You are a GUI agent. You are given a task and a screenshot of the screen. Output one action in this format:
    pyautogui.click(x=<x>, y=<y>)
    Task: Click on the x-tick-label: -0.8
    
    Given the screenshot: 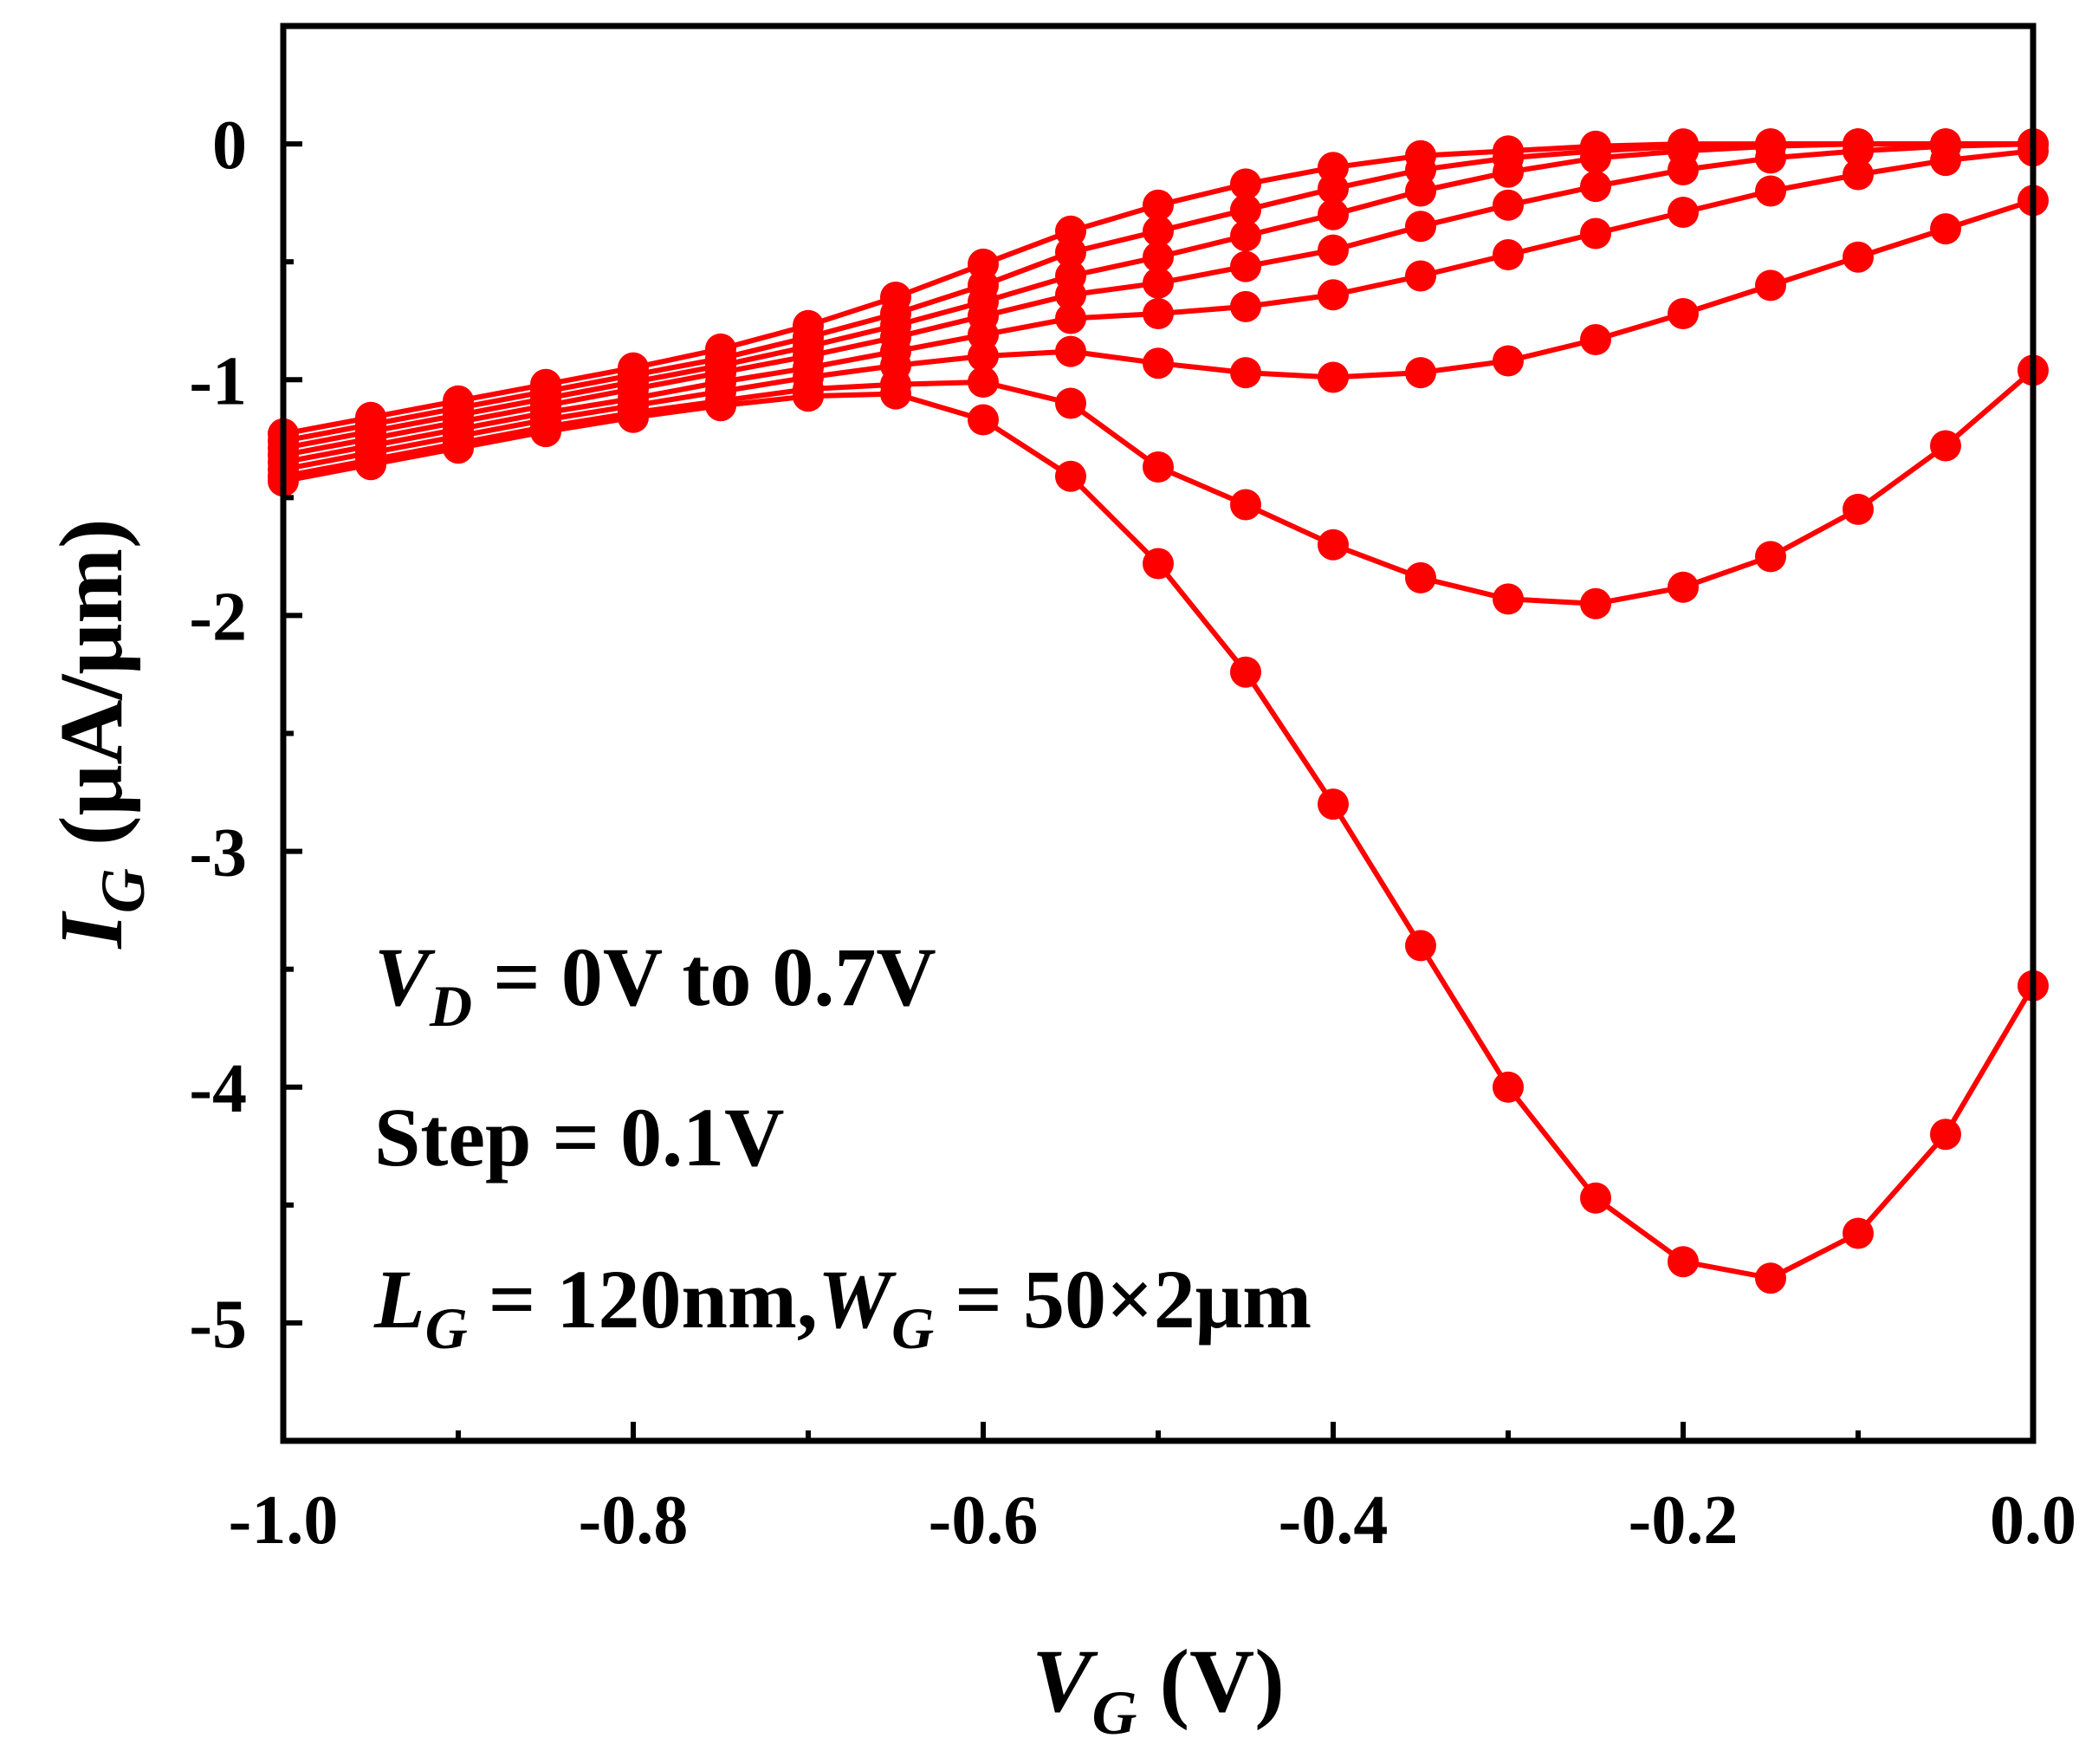 What is the action you would take?
    pyautogui.click(x=634, y=1520)
    